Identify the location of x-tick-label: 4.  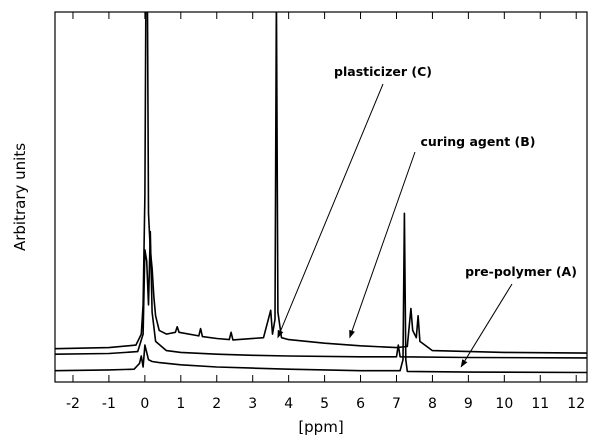
(288, 404).